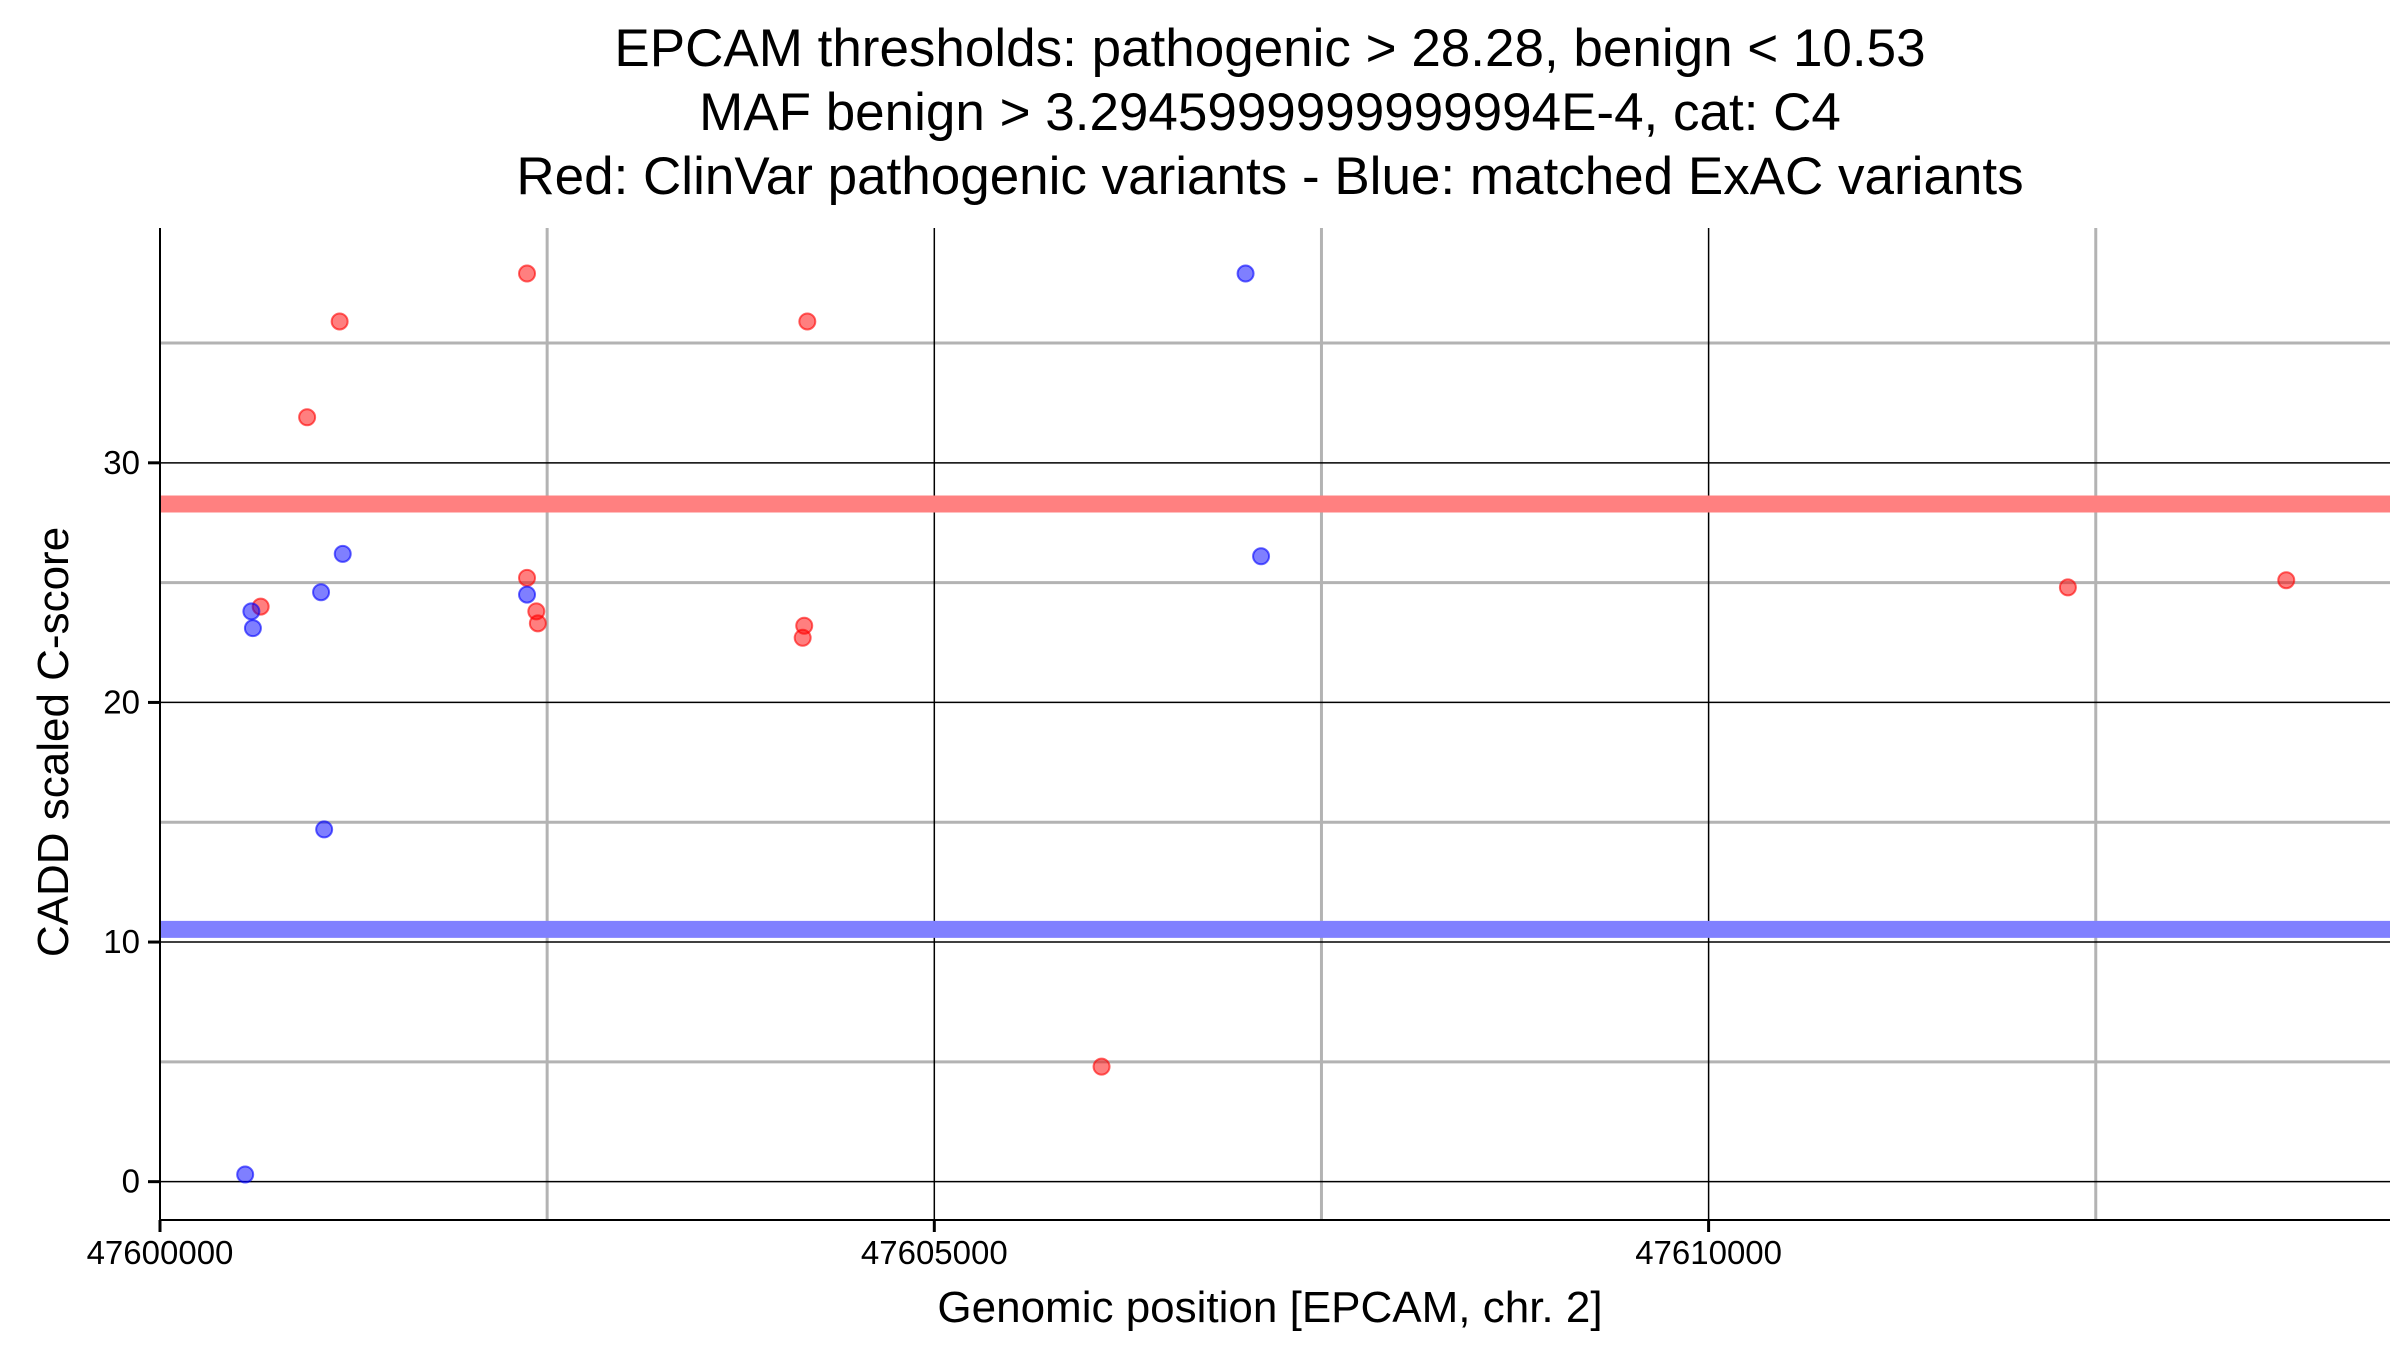  What do you see at coordinates (121, 941) in the screenshot?
I see `y-tick-label: 10` at bounding box center [121, 941].